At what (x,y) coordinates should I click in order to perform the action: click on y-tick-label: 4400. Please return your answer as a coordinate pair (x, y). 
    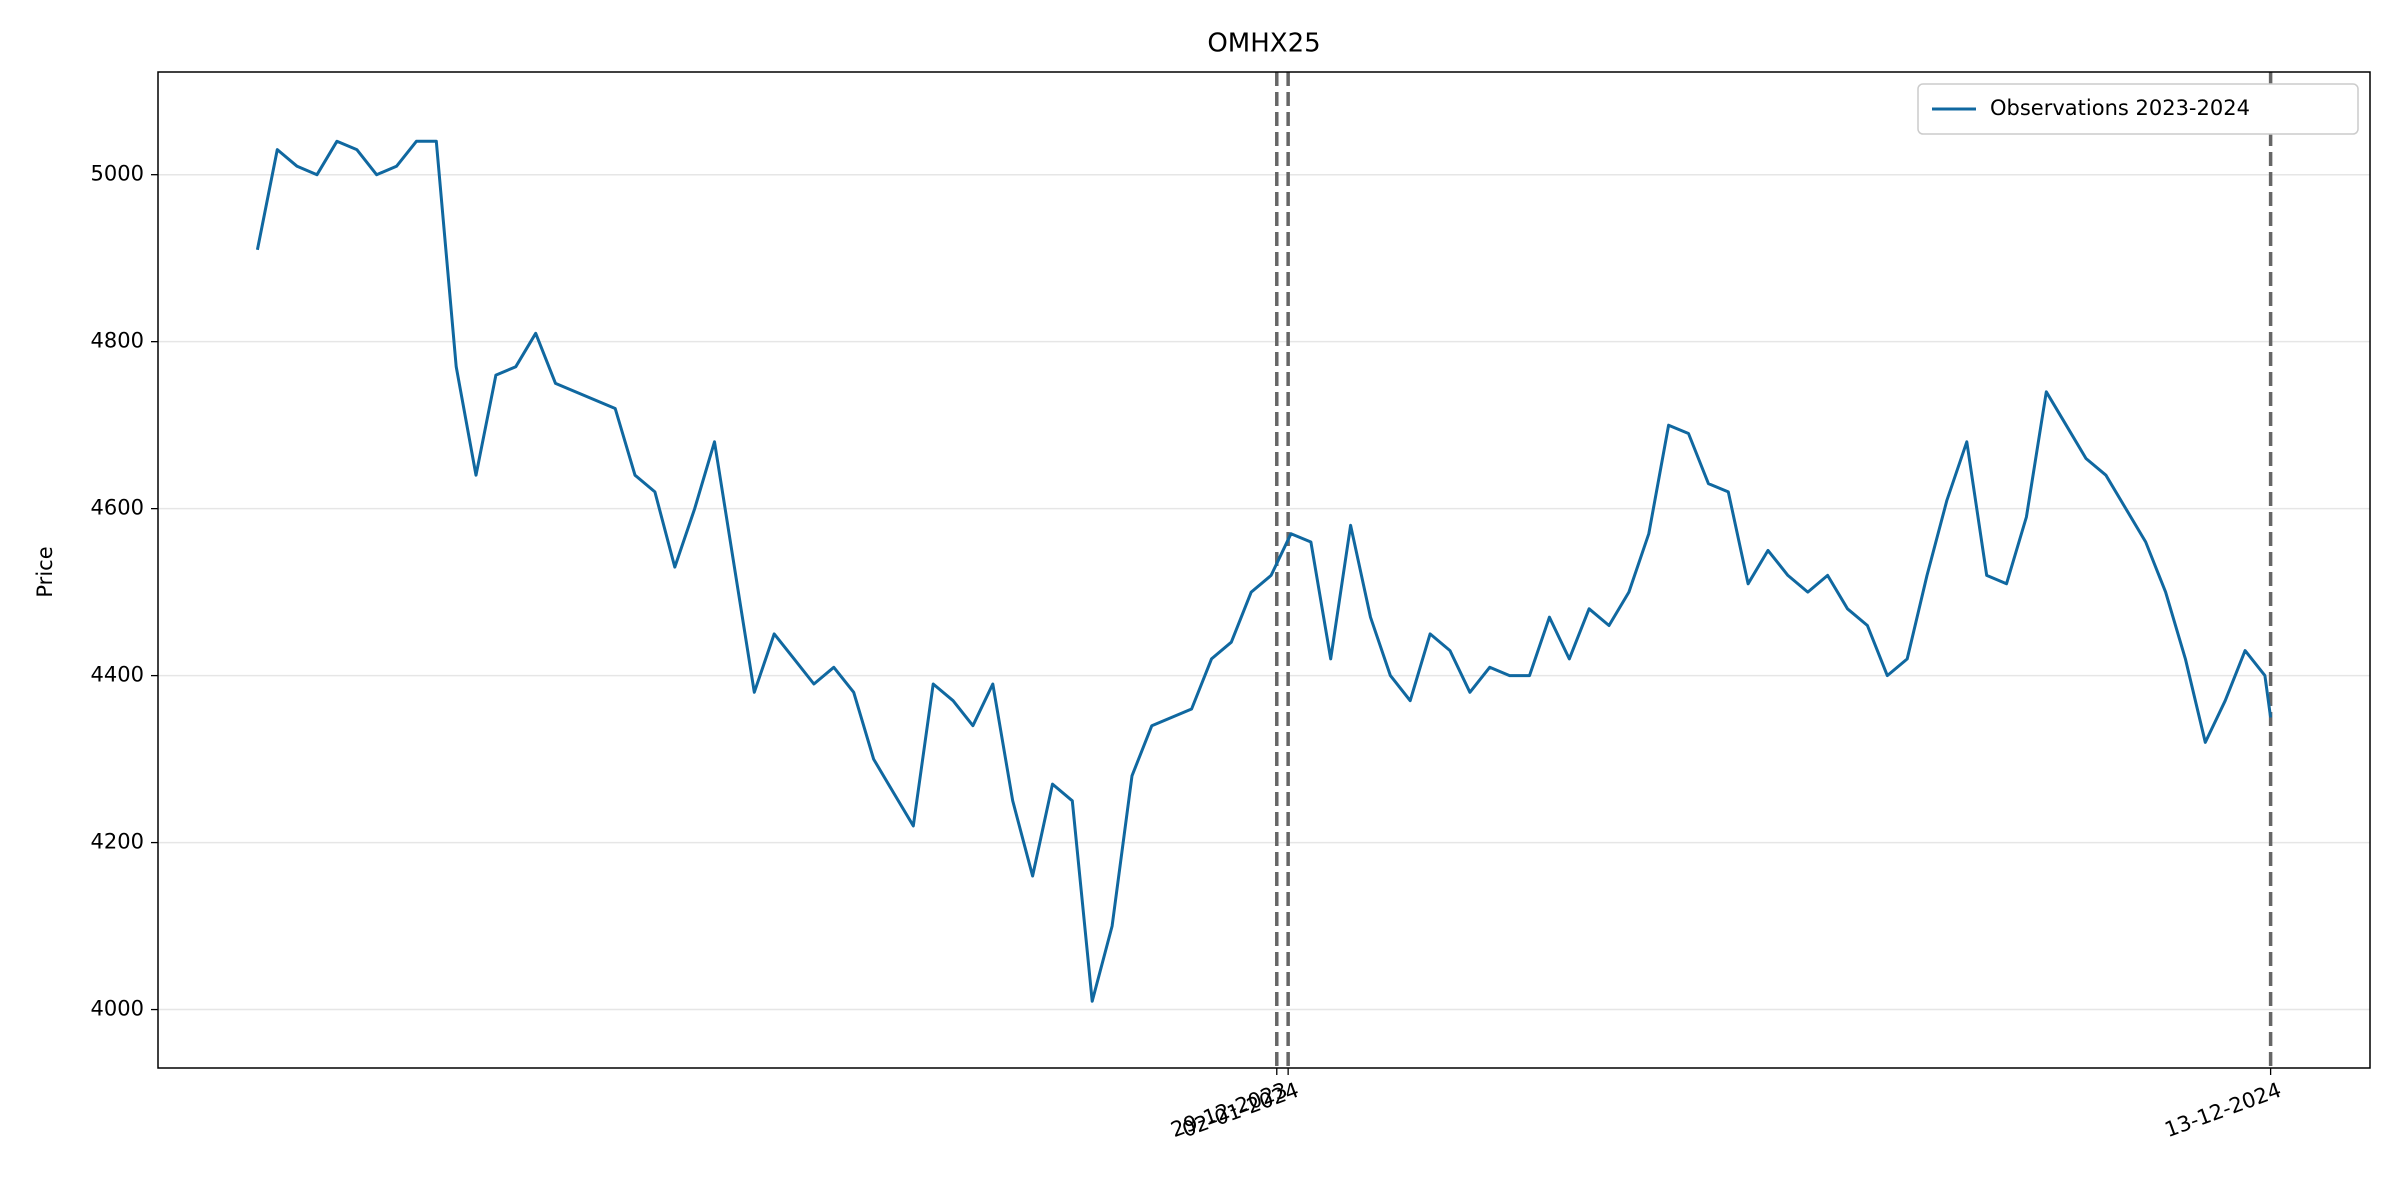
    Looking at the image, I should click on (117, 675).